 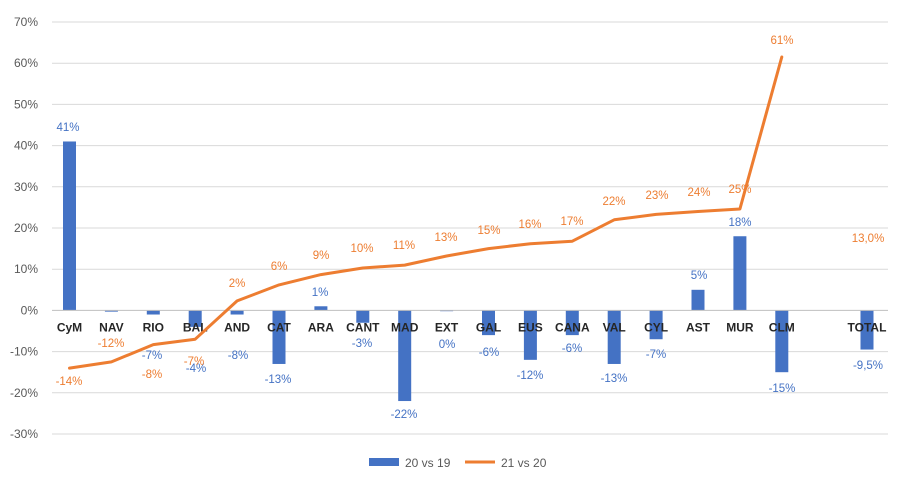 What do you see at coordinates (153, 327) in the screenshot?
I see `category-label: RIO` at bounding box center [153, 327].